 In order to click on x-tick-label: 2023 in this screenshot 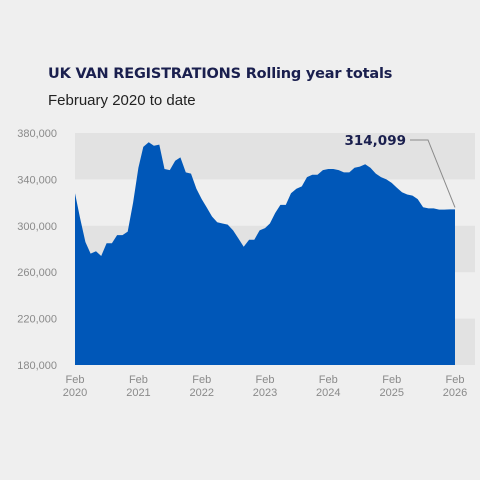, I will do `click(265, 393)`.